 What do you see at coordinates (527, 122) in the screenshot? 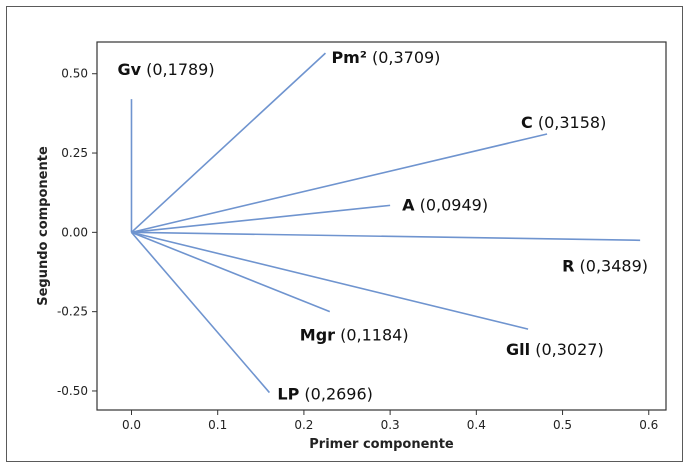
I see `vector-name: C` at bounding box center [527, 122].